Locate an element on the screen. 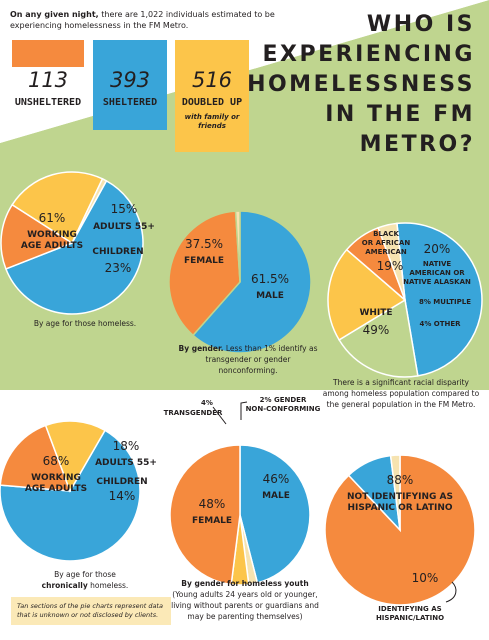 The width and height of the screenshot is (489, 640). pie-2-slice-1-name-label: MALE is located at coordinates (270, 296).